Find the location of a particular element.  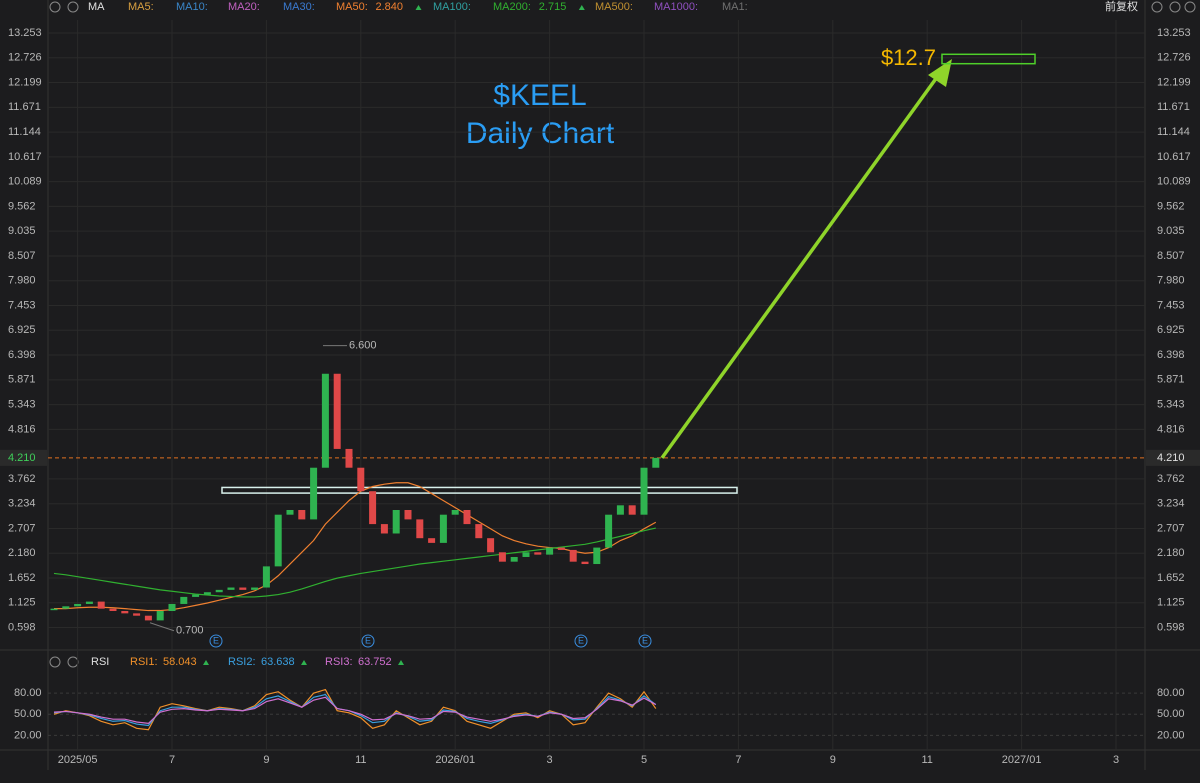

annotation-label: 6.600 is located at coordinates (363, 345).